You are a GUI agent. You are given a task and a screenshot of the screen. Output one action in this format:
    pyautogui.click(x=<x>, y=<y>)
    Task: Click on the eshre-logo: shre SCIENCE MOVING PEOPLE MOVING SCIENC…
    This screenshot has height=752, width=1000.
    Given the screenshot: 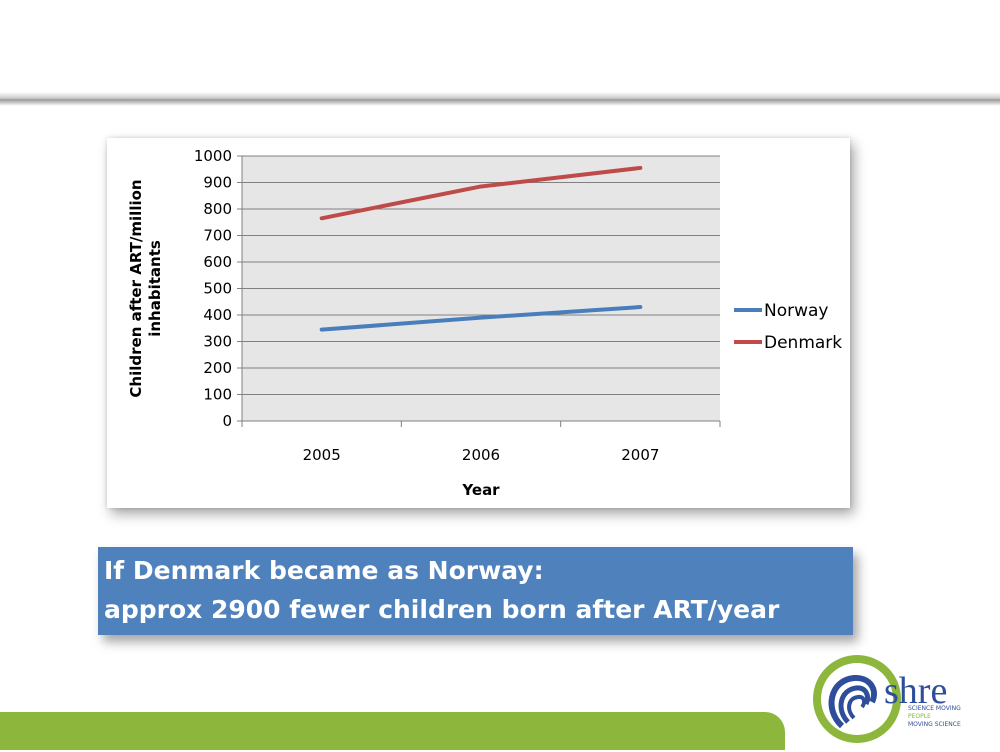 What is the action you would take?
    pyautogui.click(x=902, y=699)
    